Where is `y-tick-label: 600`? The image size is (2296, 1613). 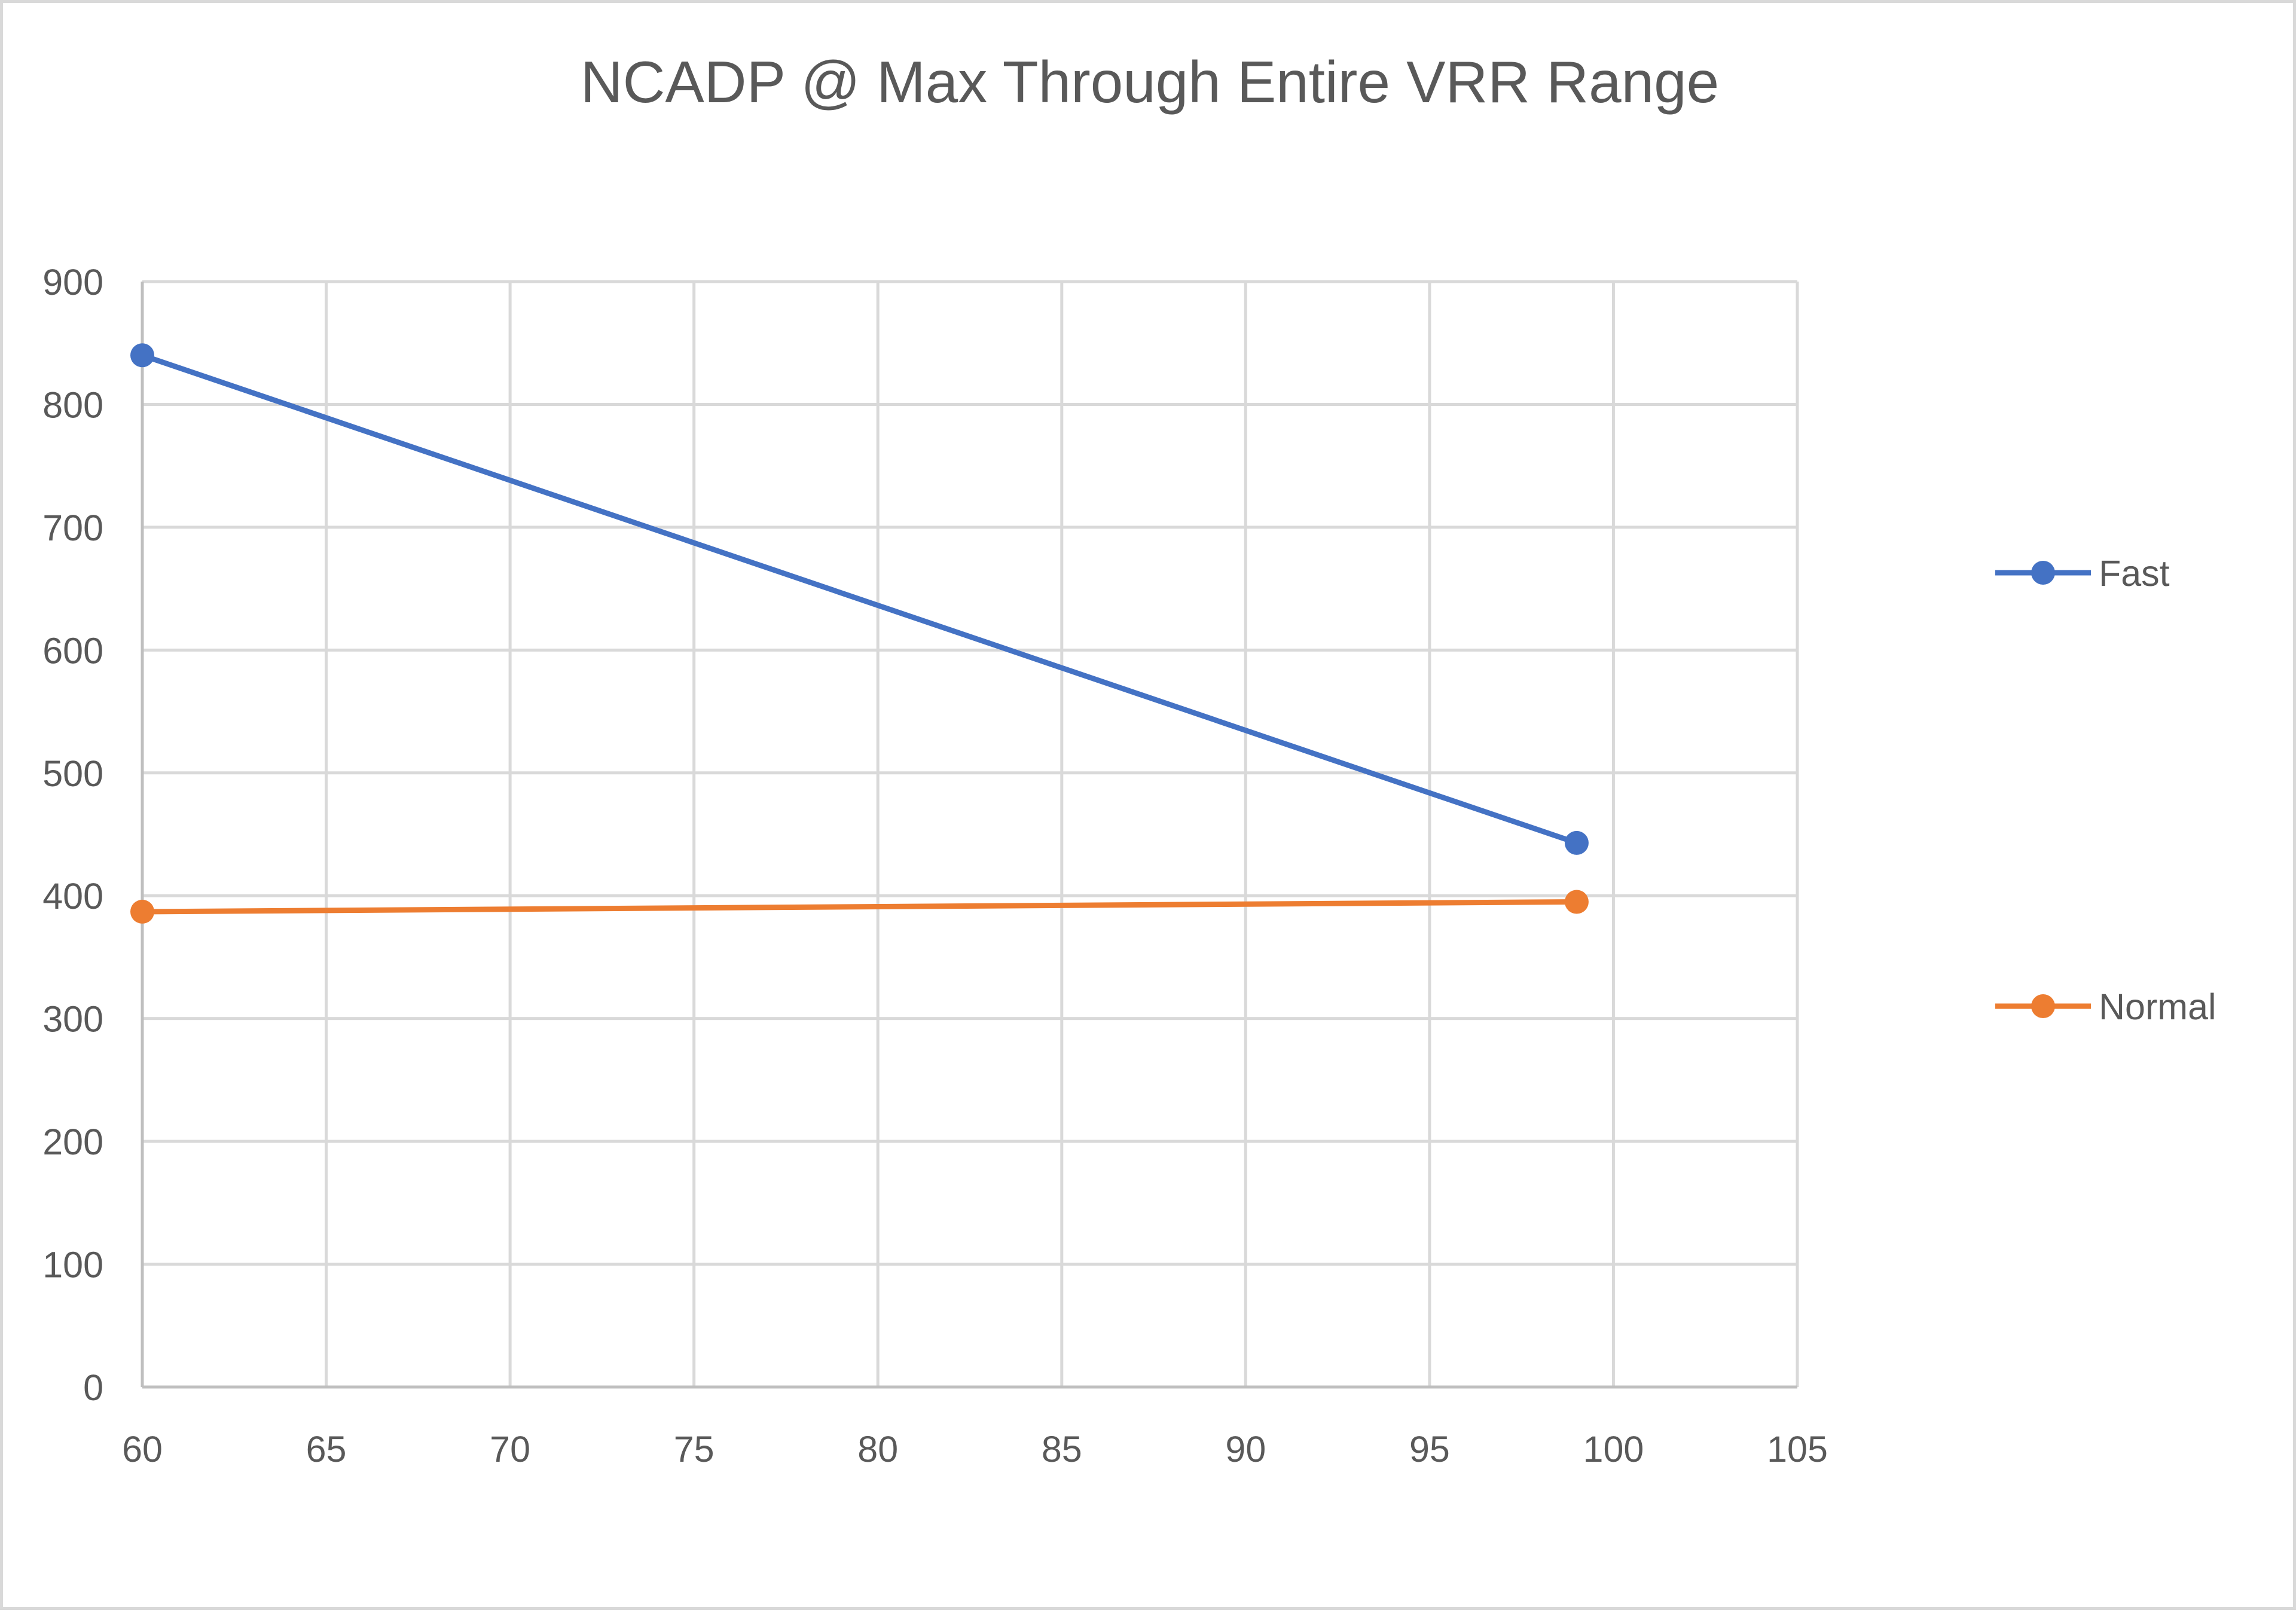
y-tick-label: 600 is located at coordinates (72, 650).